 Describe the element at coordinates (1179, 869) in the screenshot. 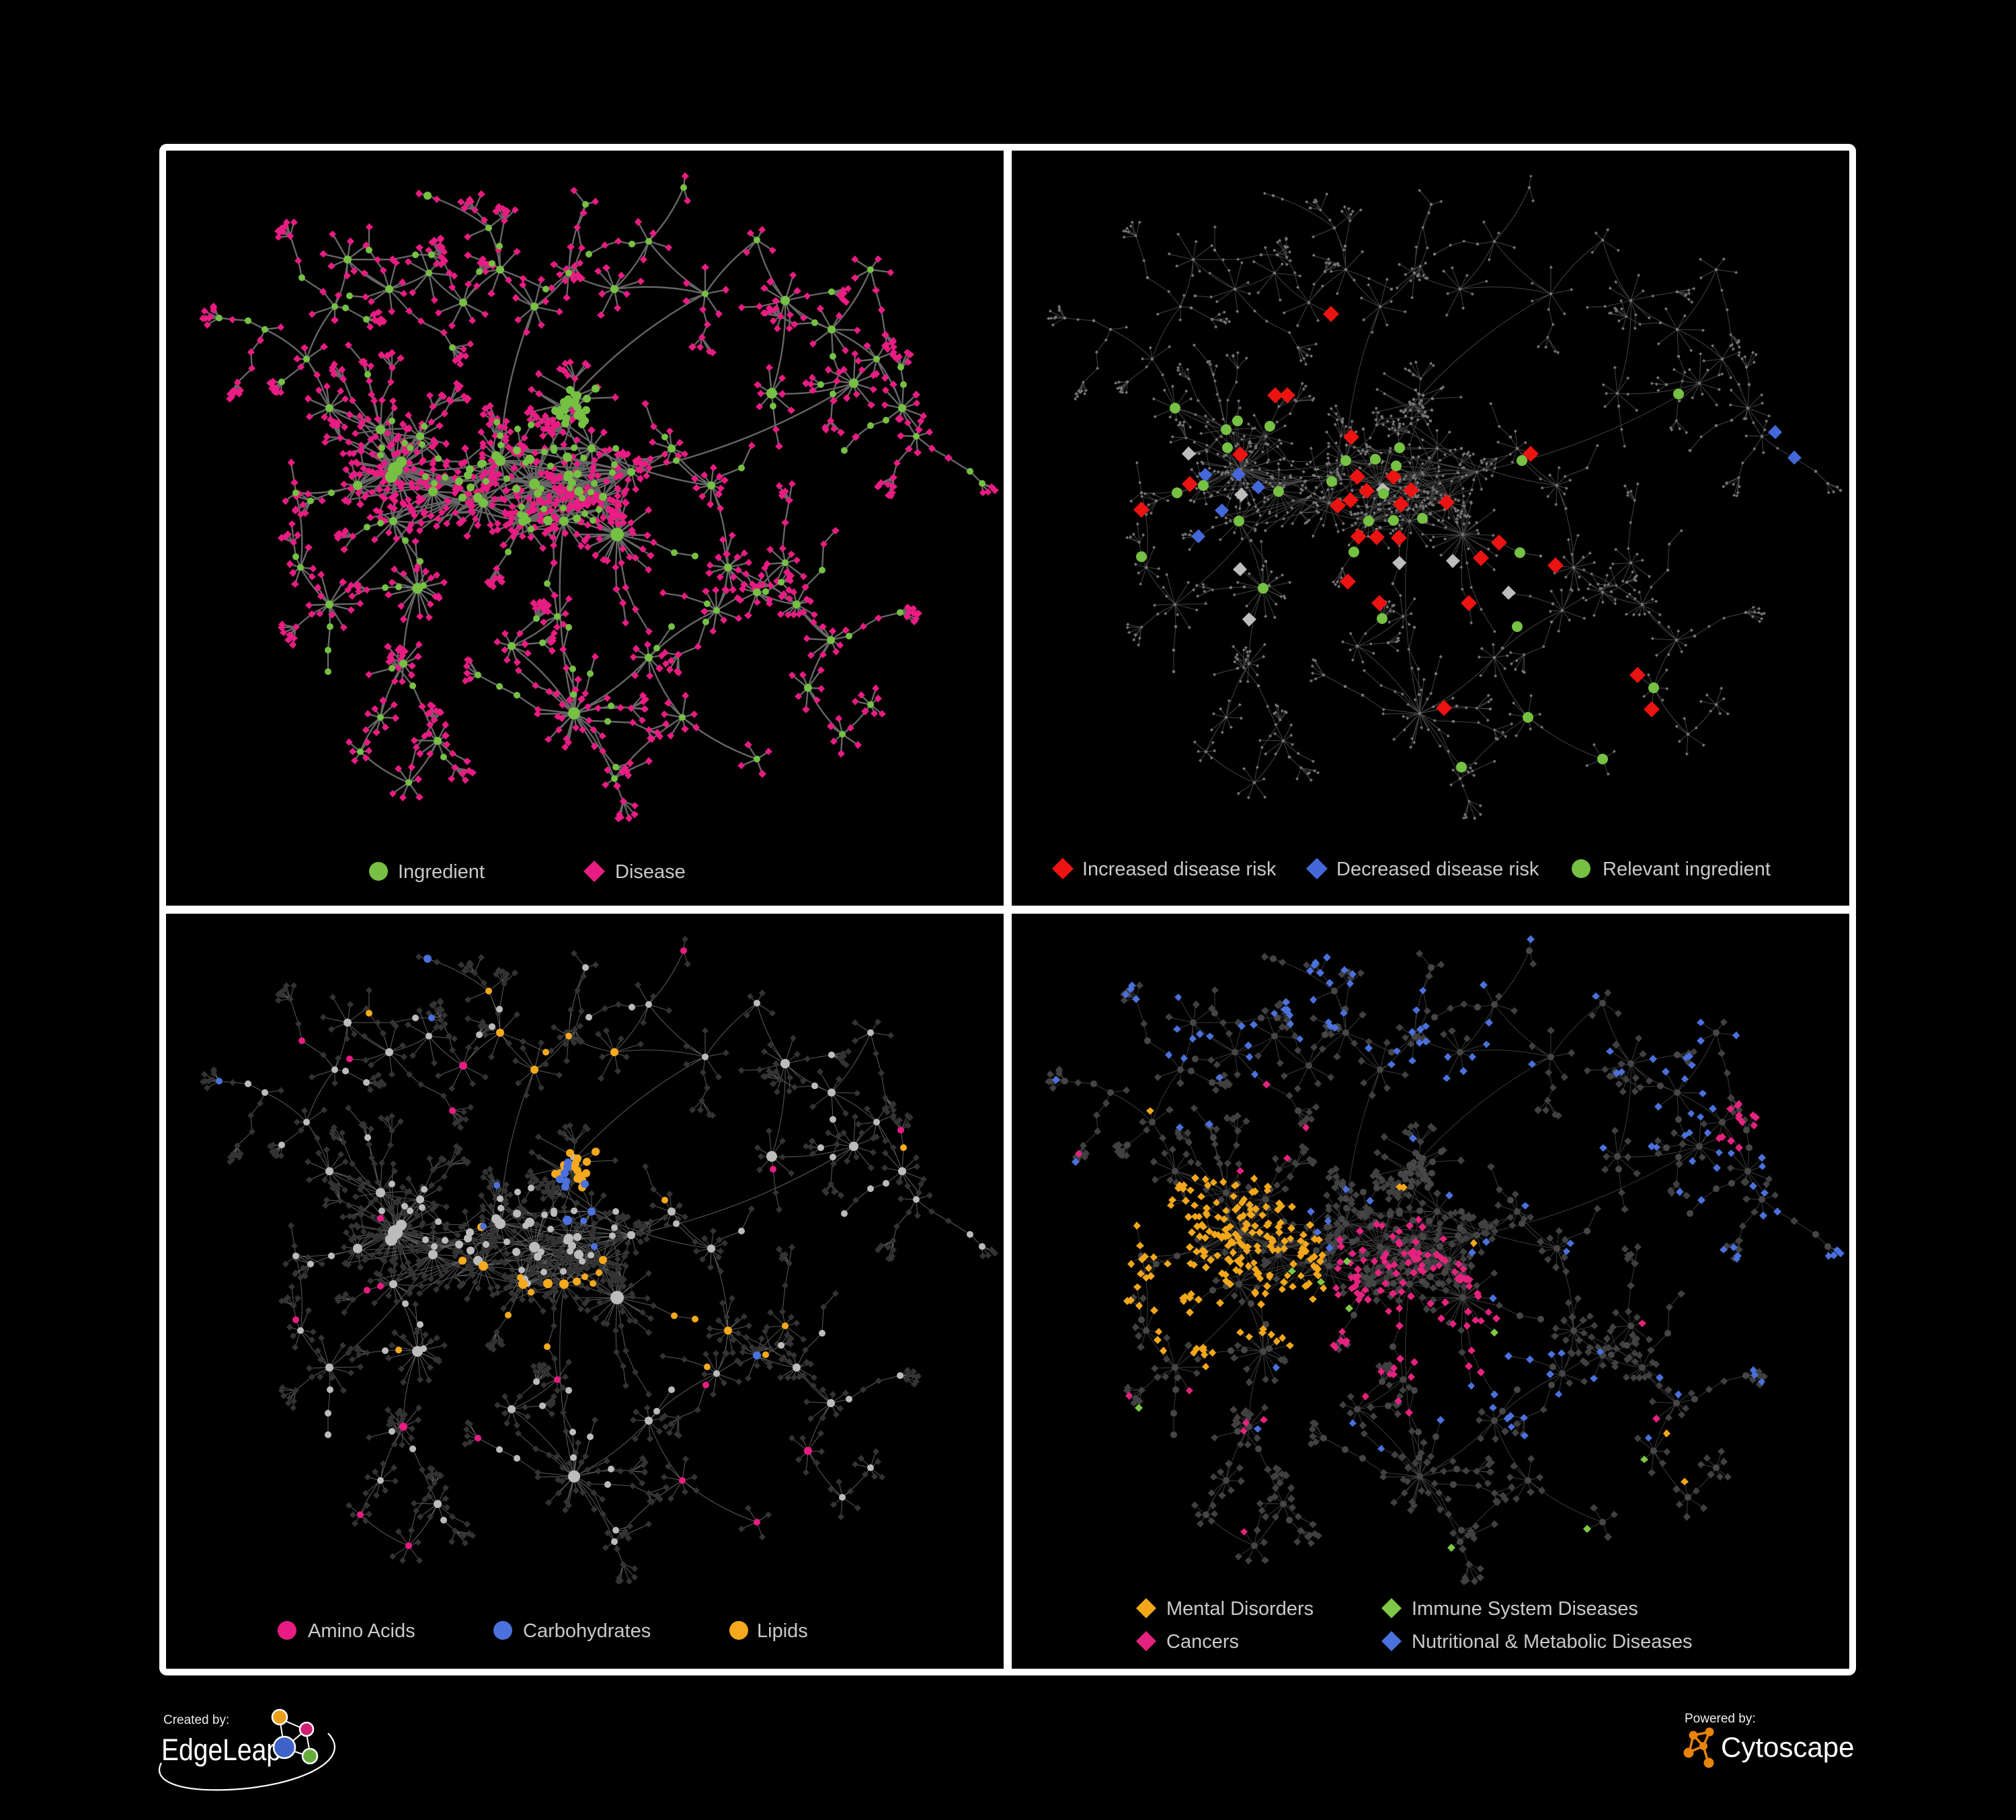

I see `svg-text: Increased disease risk` at that location.